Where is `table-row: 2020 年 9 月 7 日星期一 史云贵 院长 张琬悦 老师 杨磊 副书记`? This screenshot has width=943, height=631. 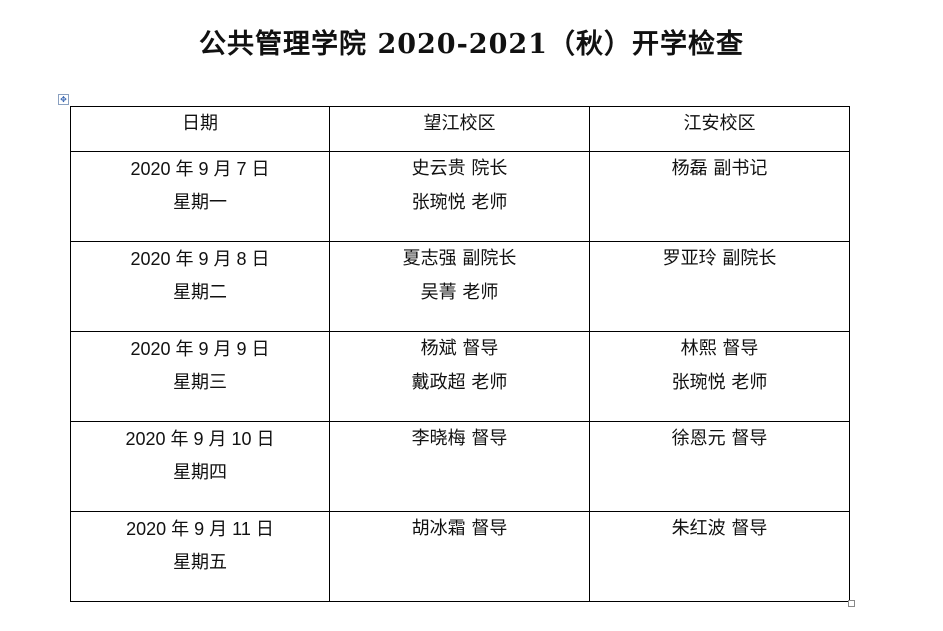
table-row: 2020 年 9 月 7 日星期一 史云贵 院长 张琬悦 老师 杨磊 副书记 is located at coordinates (460, 196).